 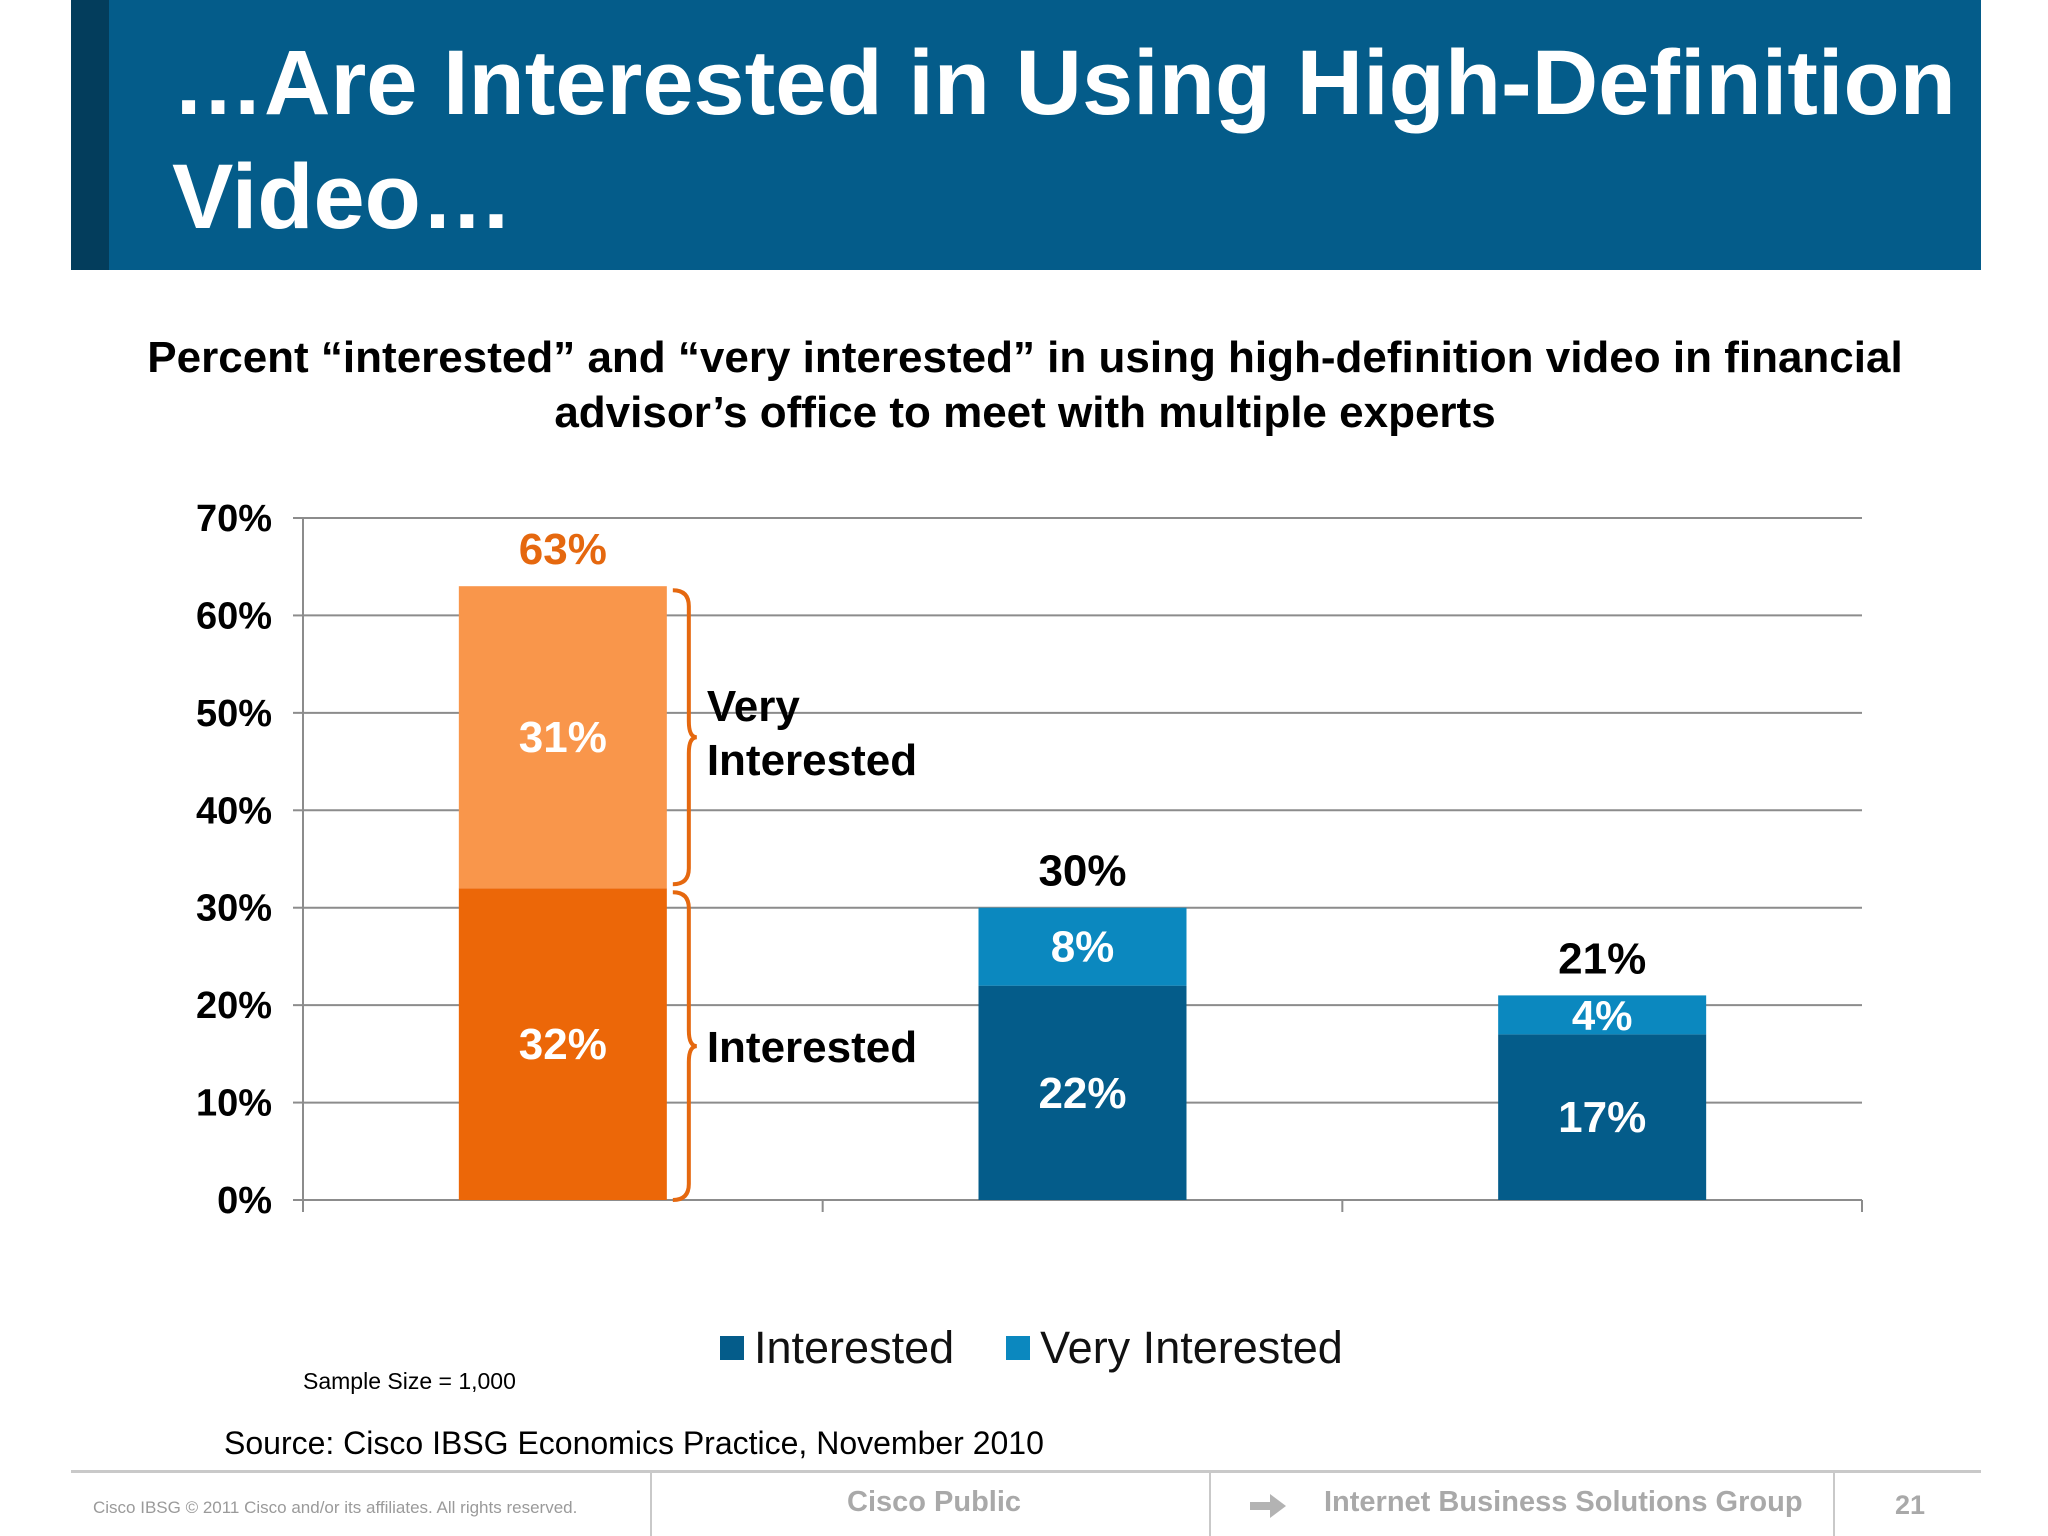 What do you see at coordinates (409, 1381) in the screenshot?
I see `sample-size-note: Sample Size = 1,000` at bounding box center [409, 1381].